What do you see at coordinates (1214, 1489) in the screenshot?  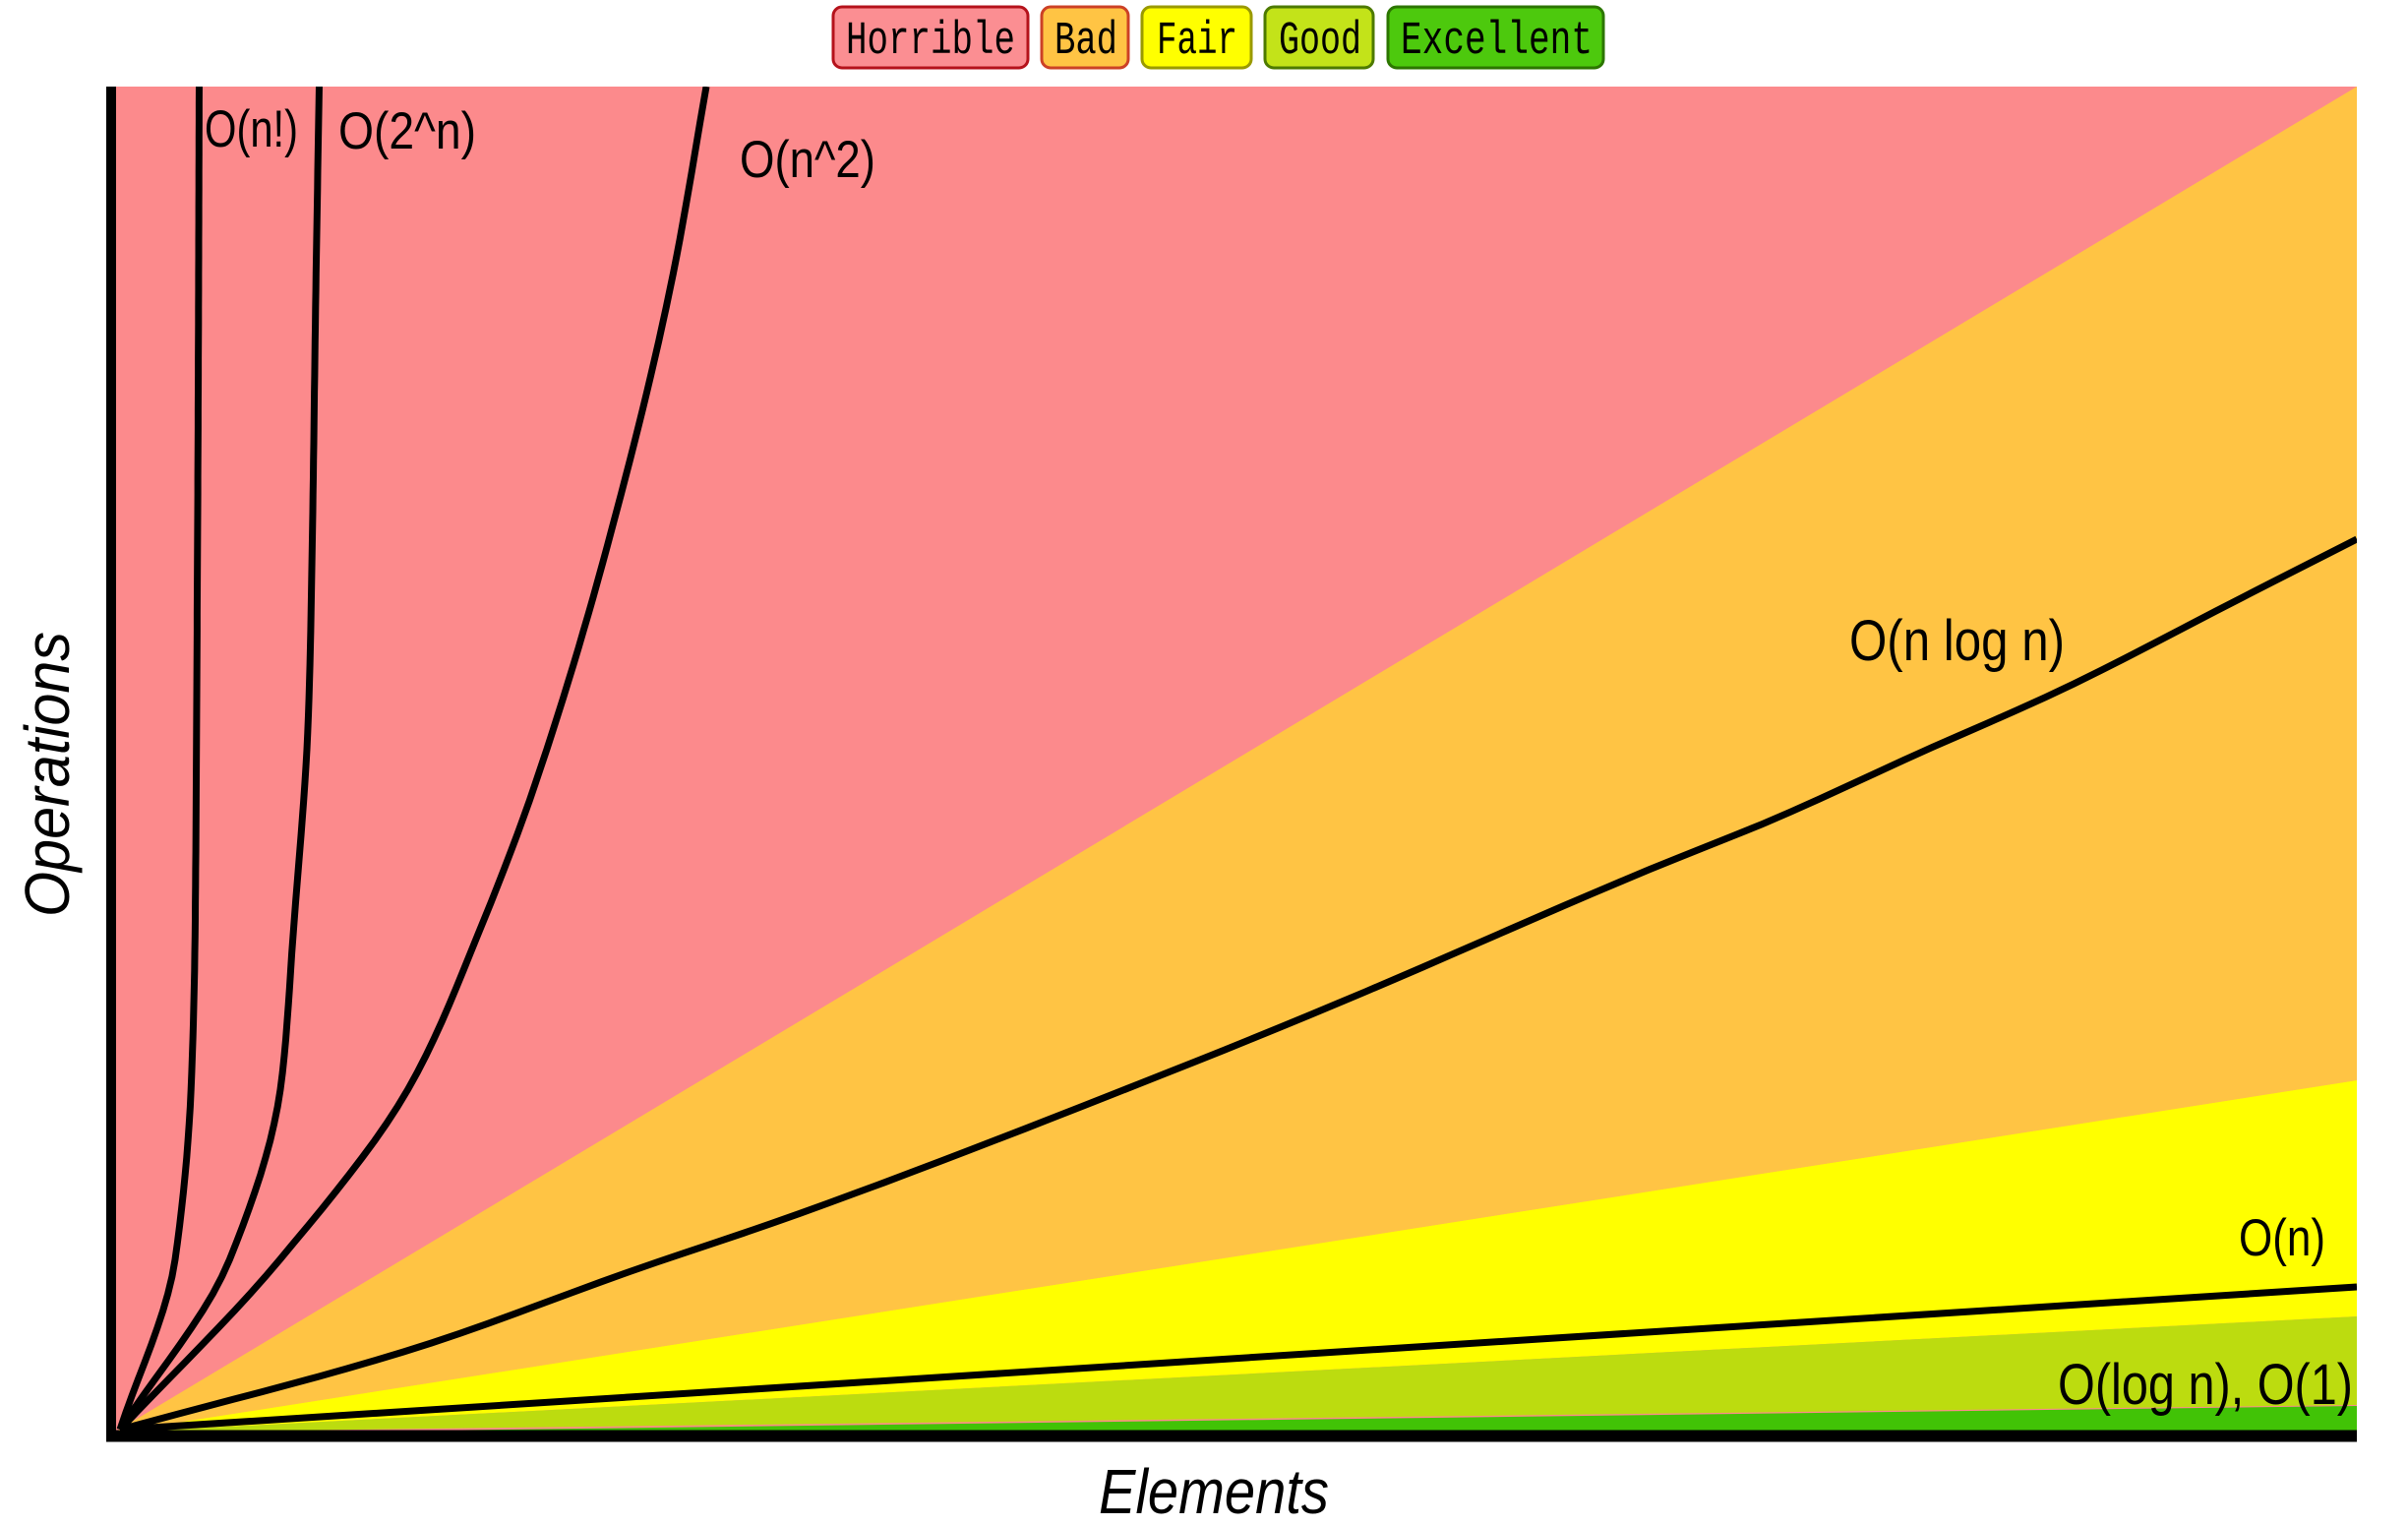 I see `svg-text: Elements` at bounding box center [1214, 1489].